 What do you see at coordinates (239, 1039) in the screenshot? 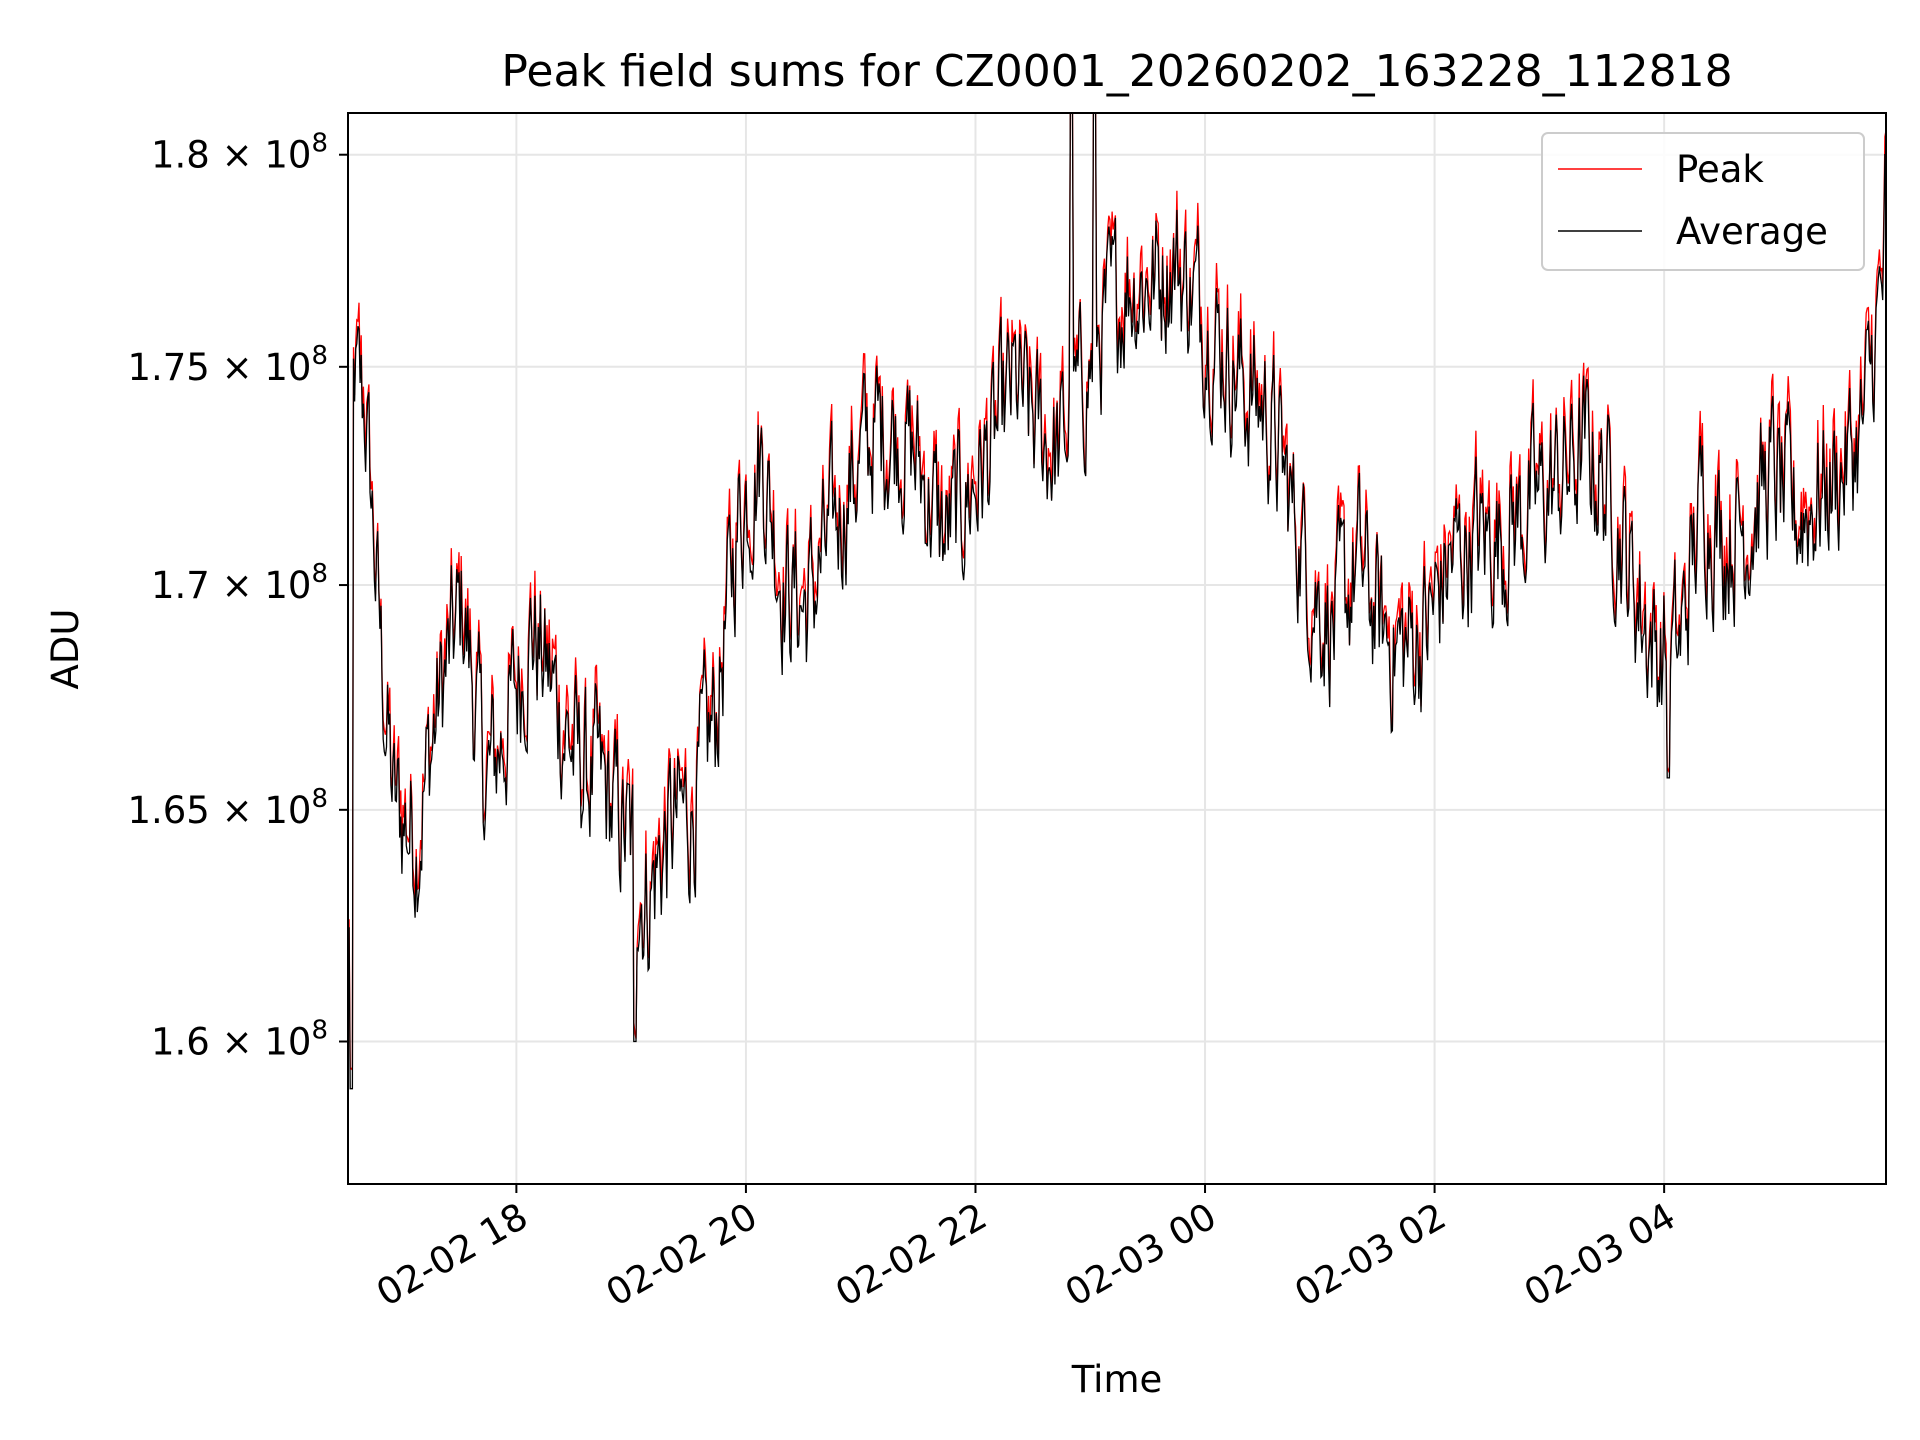
I see `y-tick-label: 1.6 × 108` at bounding box center [239, 1039].